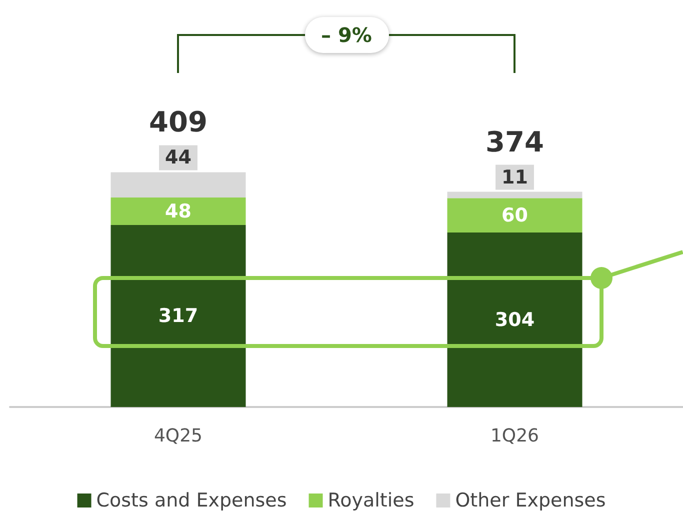 The image size is (683, 515). I want to click on data-label: 304, so click(514, 319).